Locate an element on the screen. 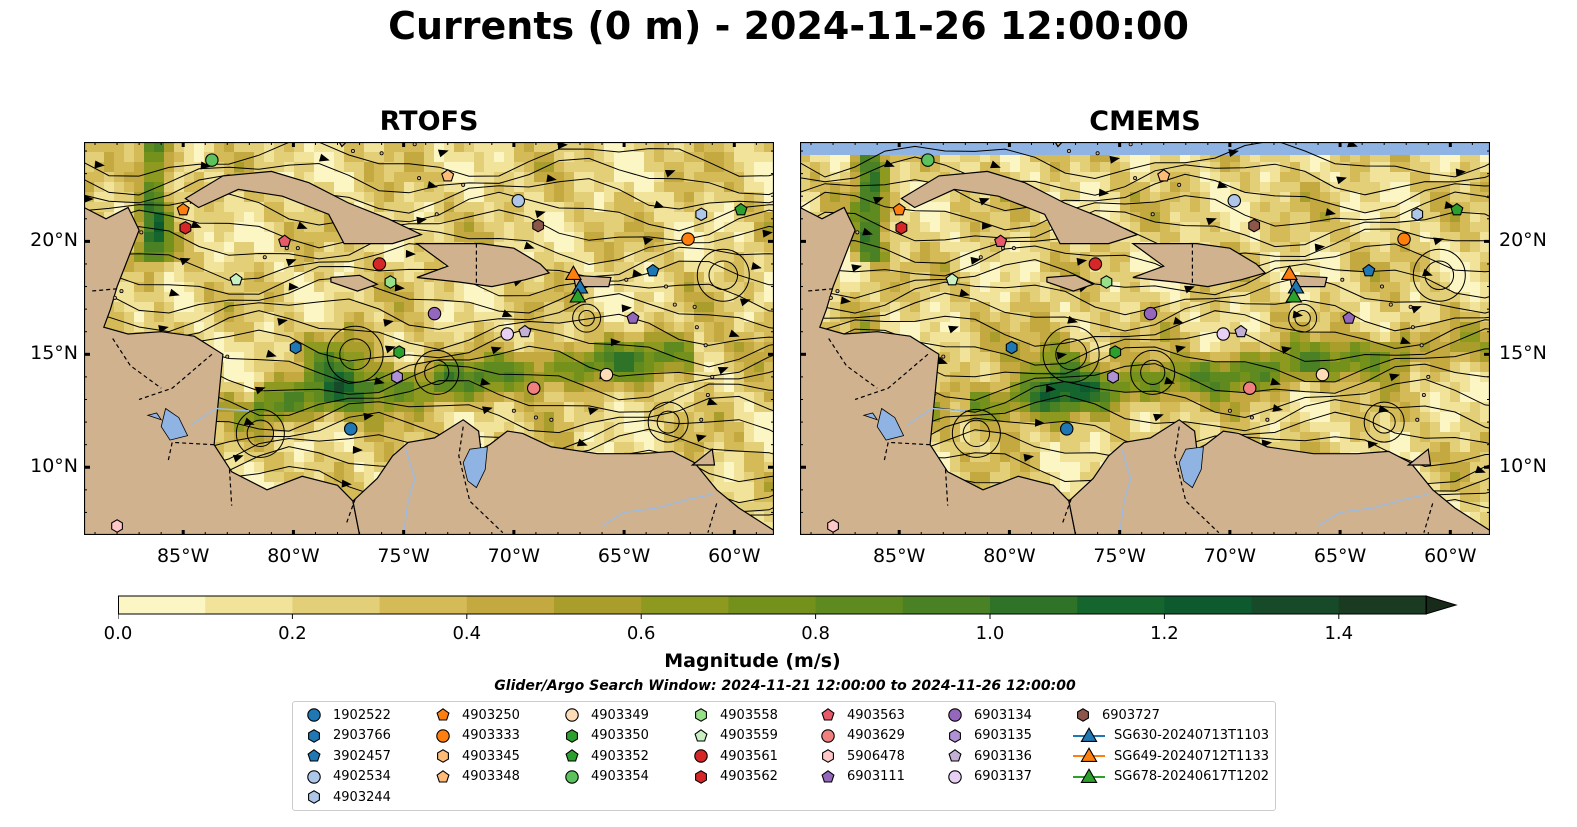 This screenshot has height=827, width=1577. land-cuba is located at coordinates (1019, 207).